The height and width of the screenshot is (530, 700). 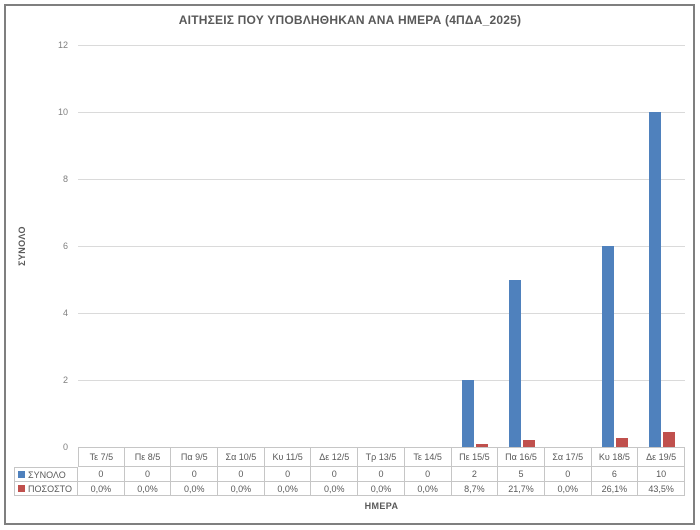 I want to click on table-cell: 2, so click(x=475, y=474).